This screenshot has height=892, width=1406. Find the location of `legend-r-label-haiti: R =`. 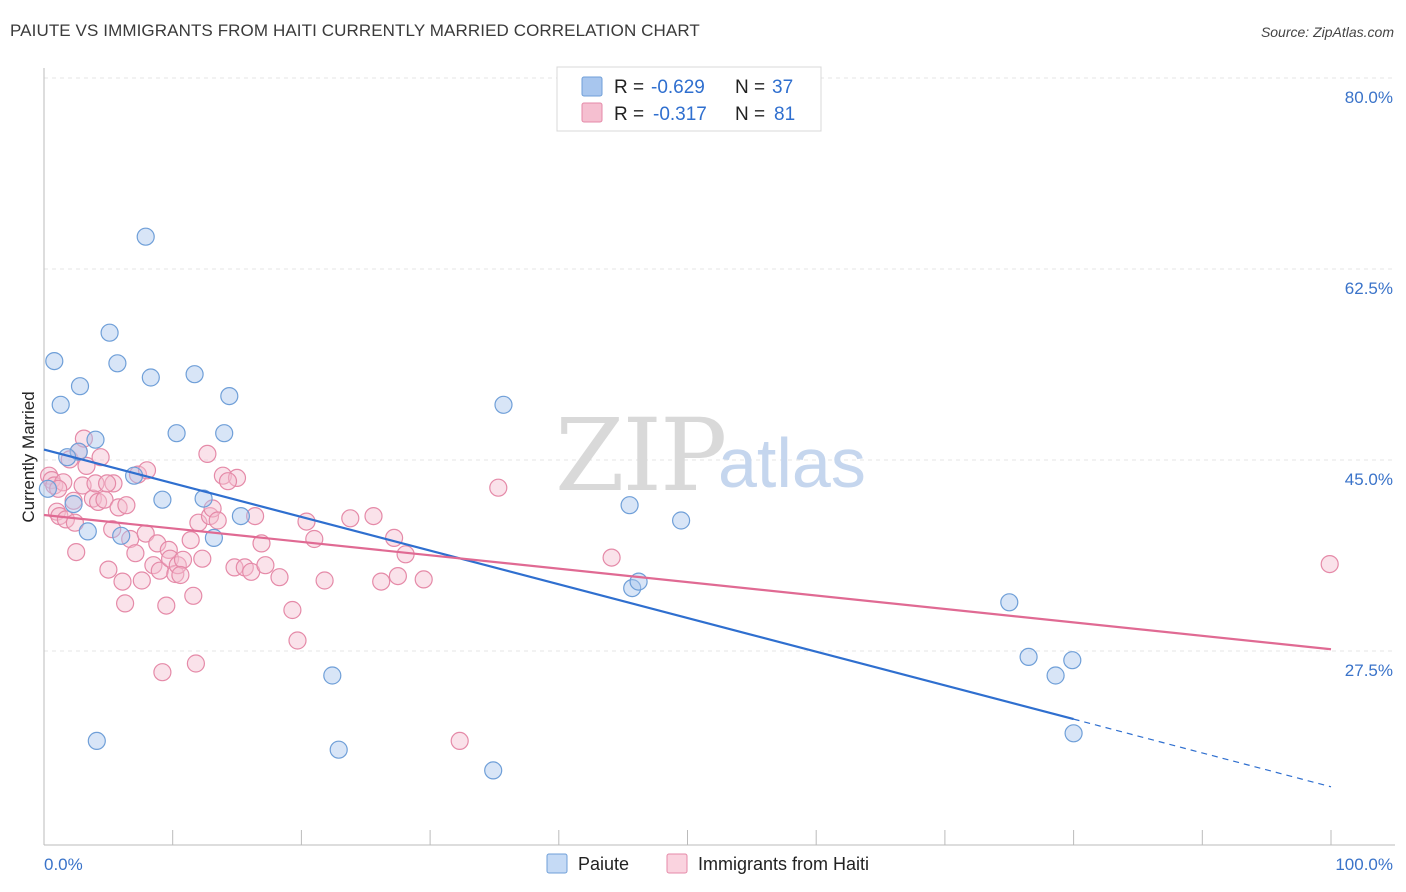

legend-r-label-haiti: R = is located at coordinates (629, 114).